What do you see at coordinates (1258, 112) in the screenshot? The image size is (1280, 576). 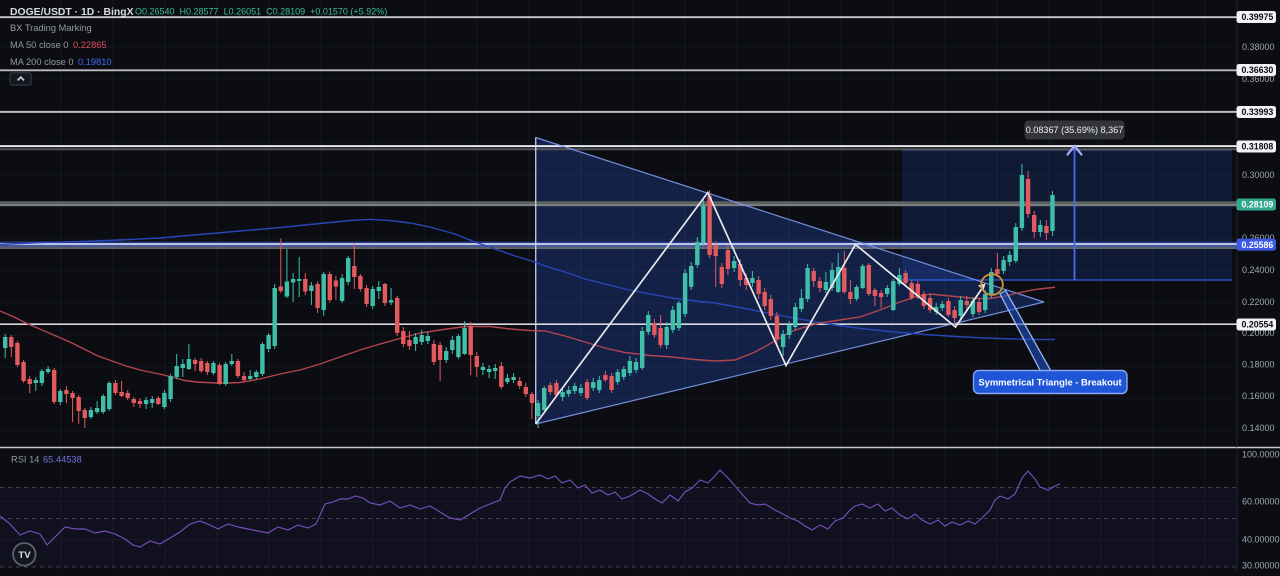 I see `svg-text: 0.33993` at bounding box center [1258, 112].